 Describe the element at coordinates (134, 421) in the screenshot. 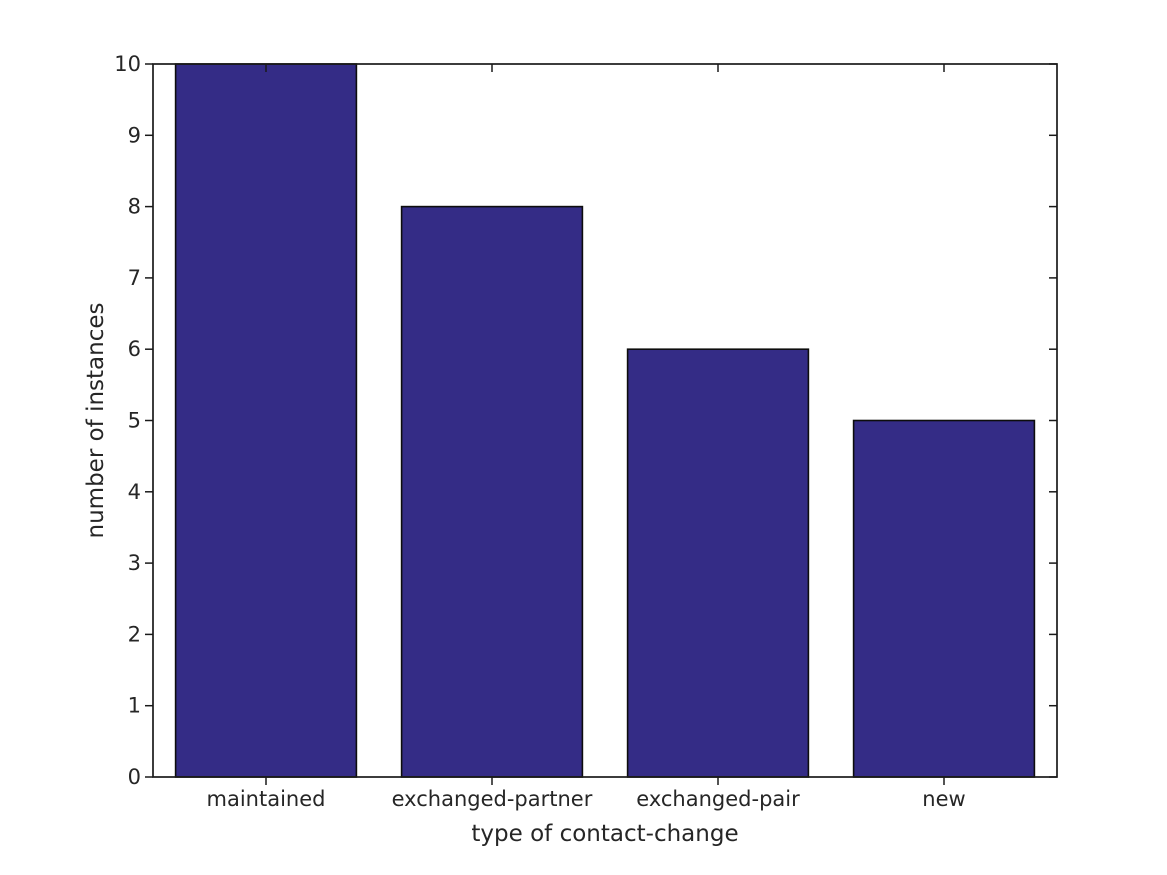

I see `y-tick-label: 5` at that location.